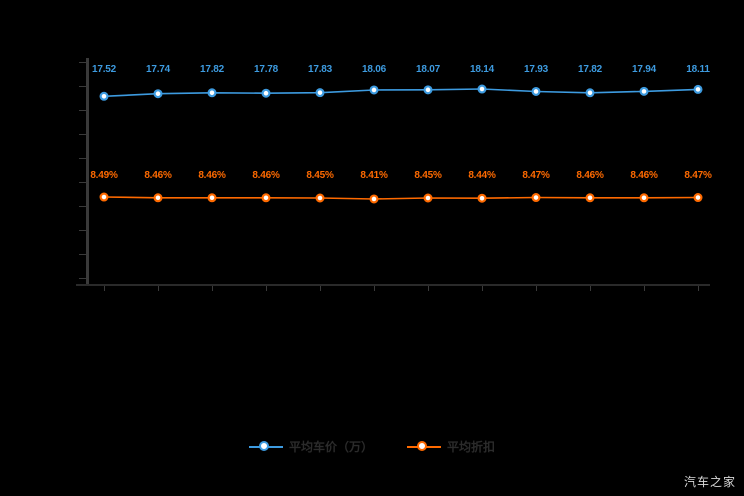 This screenshot has width=744, height=496. Describe the element at coordinates (709, 482) in the screenshot. I see `watermark: 汽车之家` at that location.